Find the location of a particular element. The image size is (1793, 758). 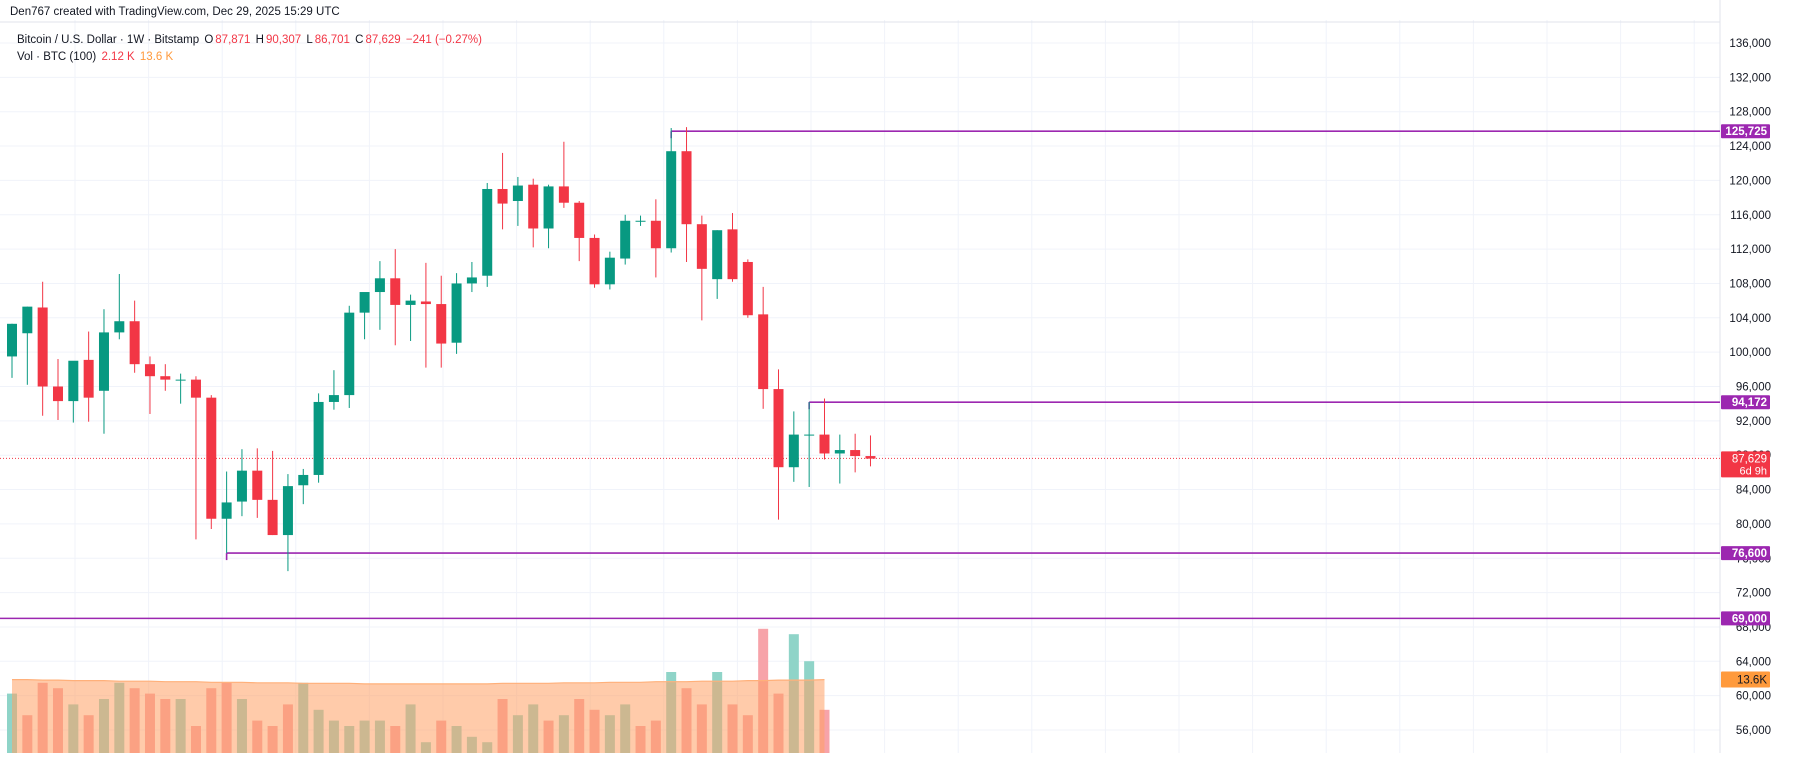

low-label: L is located at coordinates (309, 40).